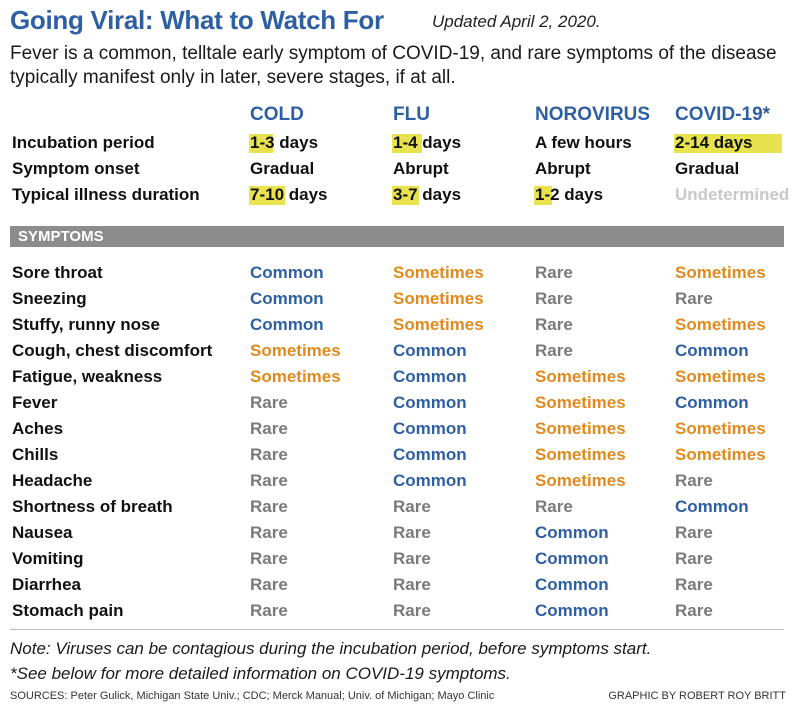 The height and width of the screenshot is (712, 800). What do you see at coordinates (112, 350) in the screenshot?
I see `symptom-label: Cough, chest discomfort` at bounding box center [112, 350].